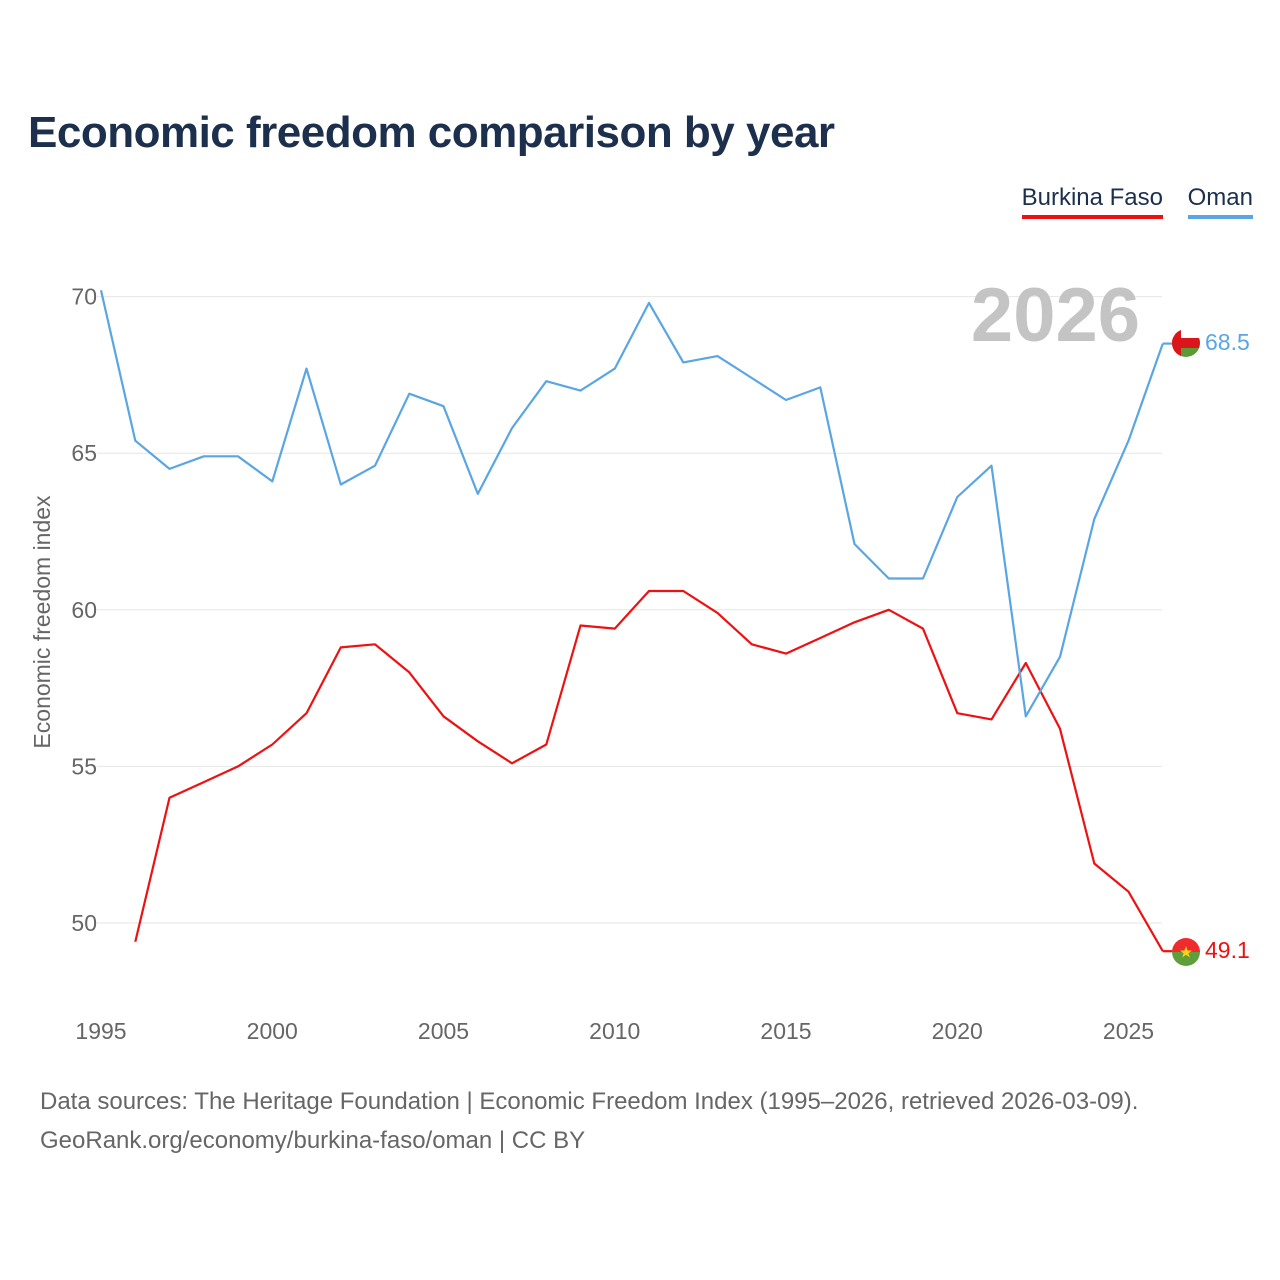 Image resolution: width=1280 pixels, height=1280 pixels. What do you see at coordinates (1227, 342) in the screenshot?
I see `oman-end-value-label: 68.5` at bounding box center [1227, 342].